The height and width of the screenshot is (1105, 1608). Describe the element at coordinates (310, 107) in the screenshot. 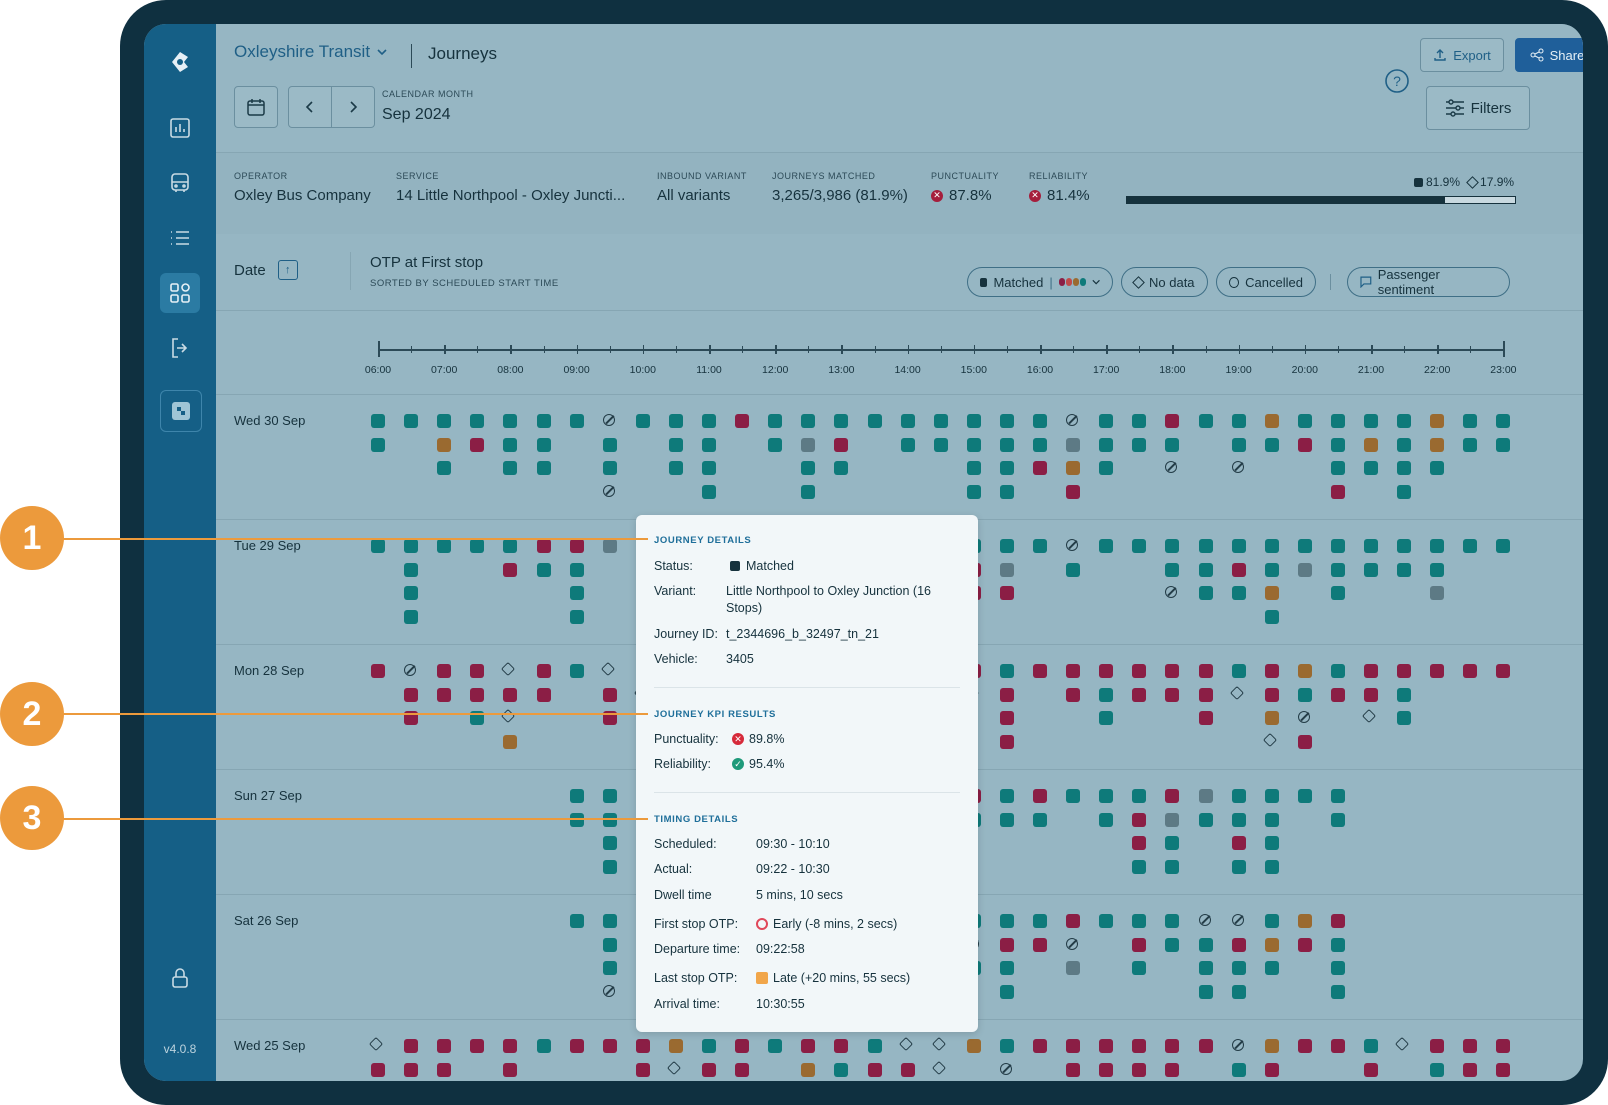

I see `prev-month-button` at that location.